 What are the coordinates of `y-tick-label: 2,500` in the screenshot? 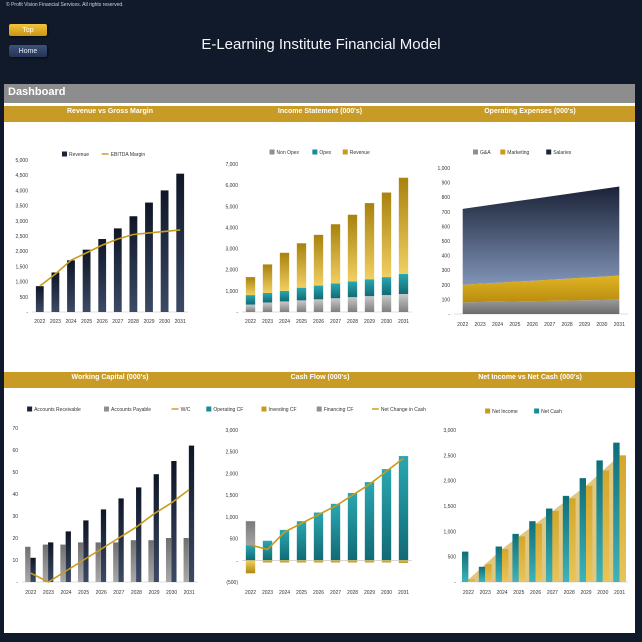 It's located at (21, 237).